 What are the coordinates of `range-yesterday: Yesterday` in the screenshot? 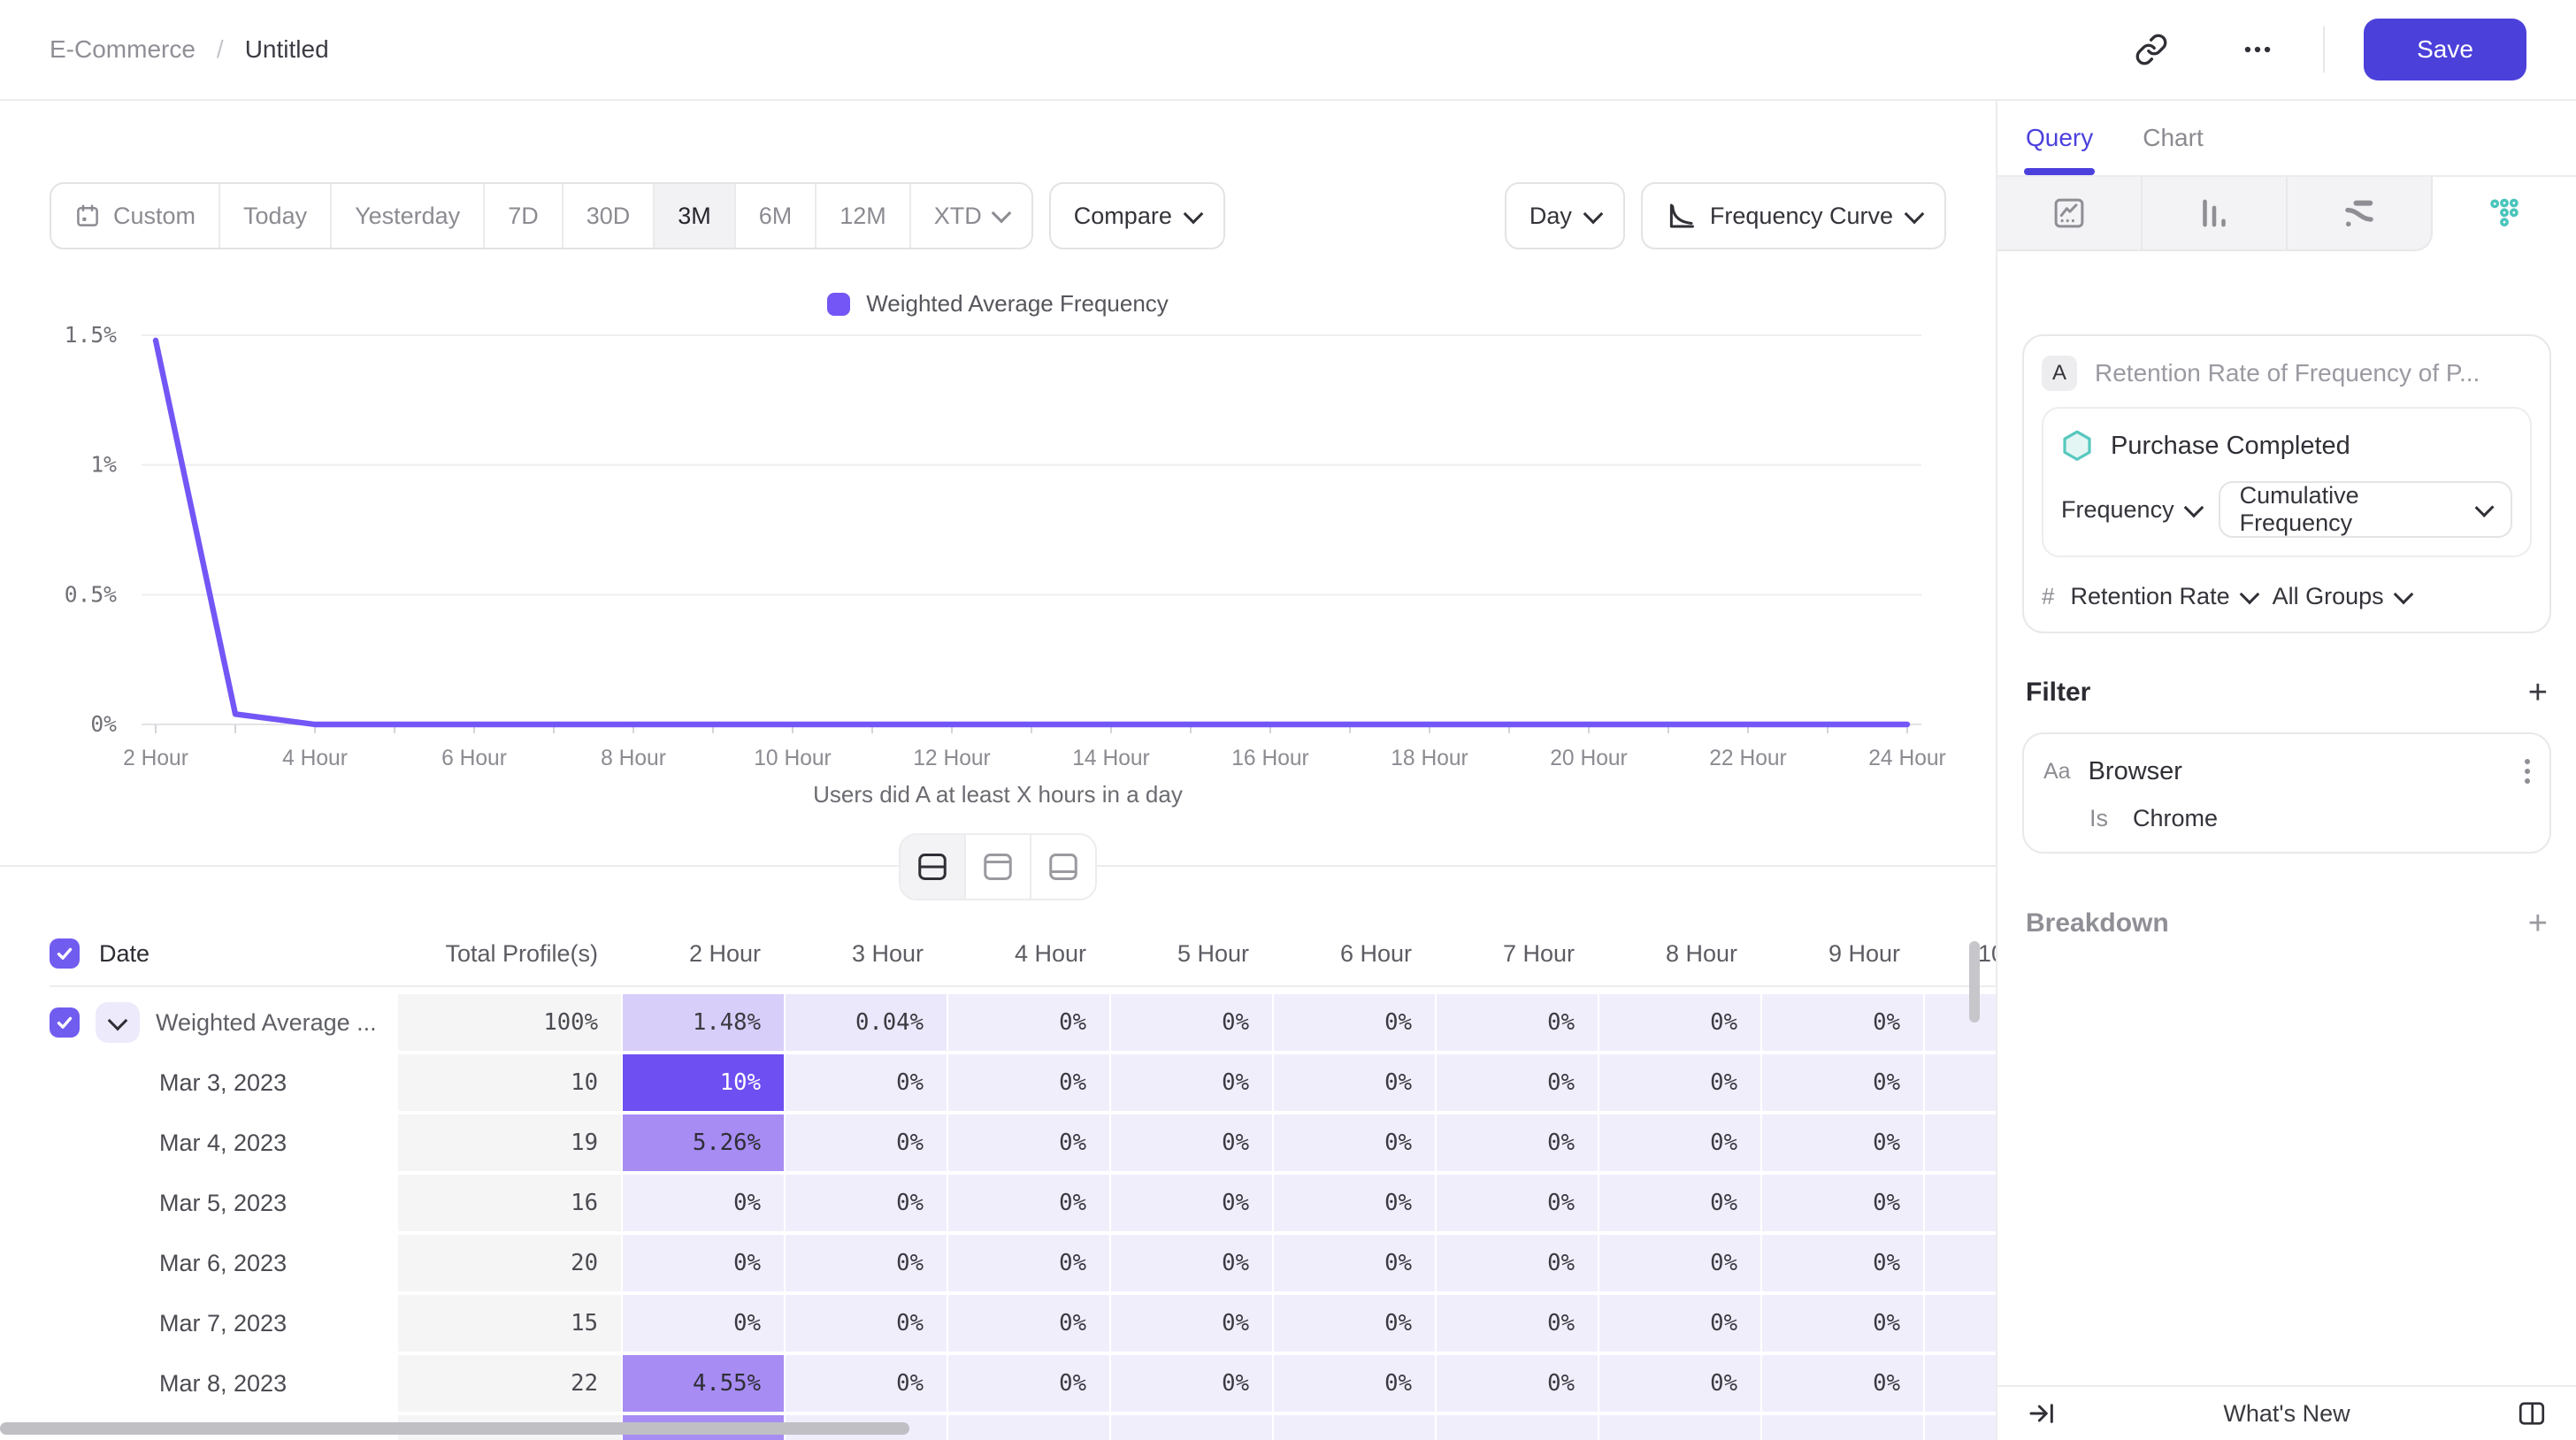 It's located at (406, 216).